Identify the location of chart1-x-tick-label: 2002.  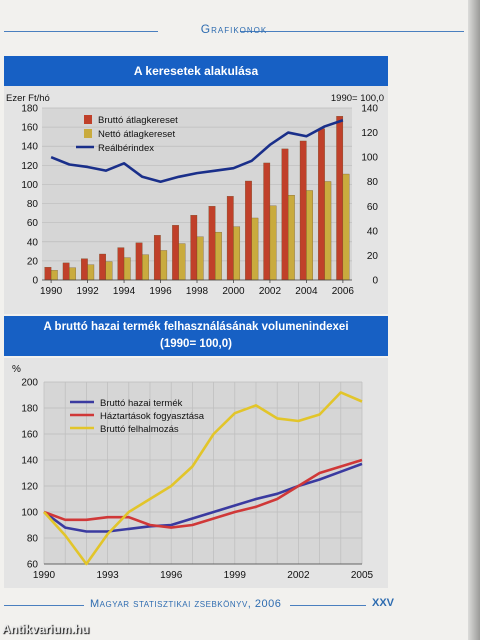
(270, 291).